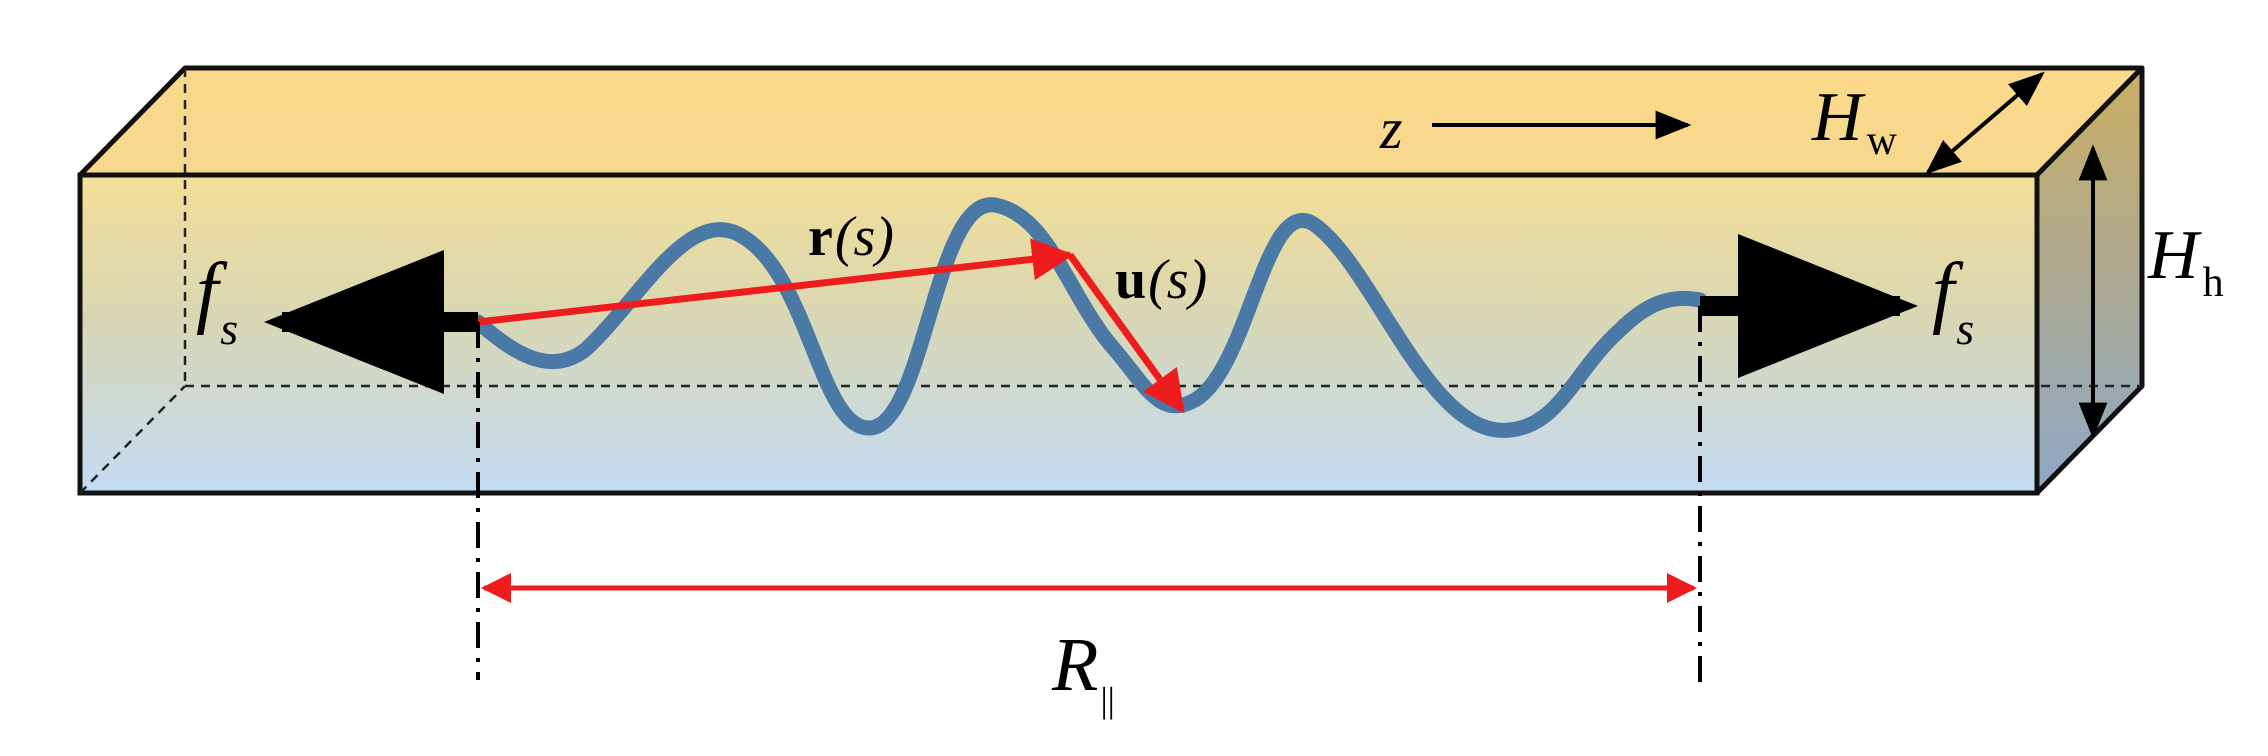 This screenshot has height=756, width=2268. Describe the element at coordinates (1161, 280) in the screenshot. I see `u-vector-label: u(s)` at that location.